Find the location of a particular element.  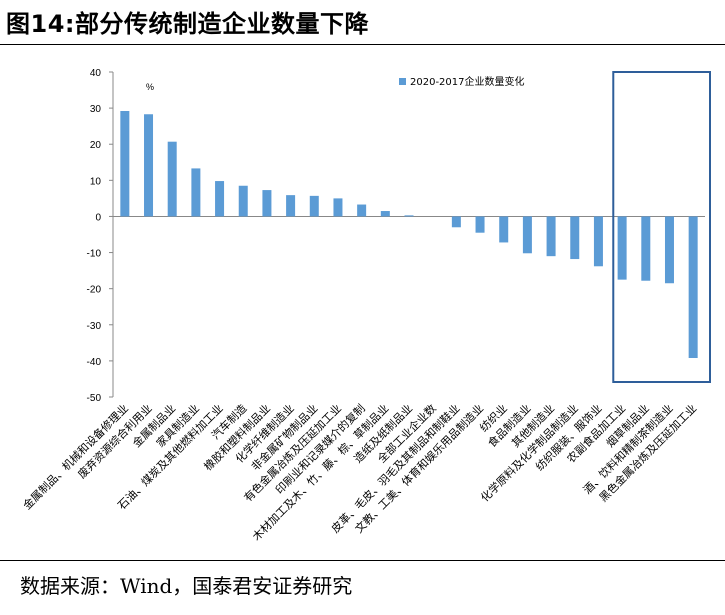

y-tick-label: 20 is located at coordinates (96, 145).